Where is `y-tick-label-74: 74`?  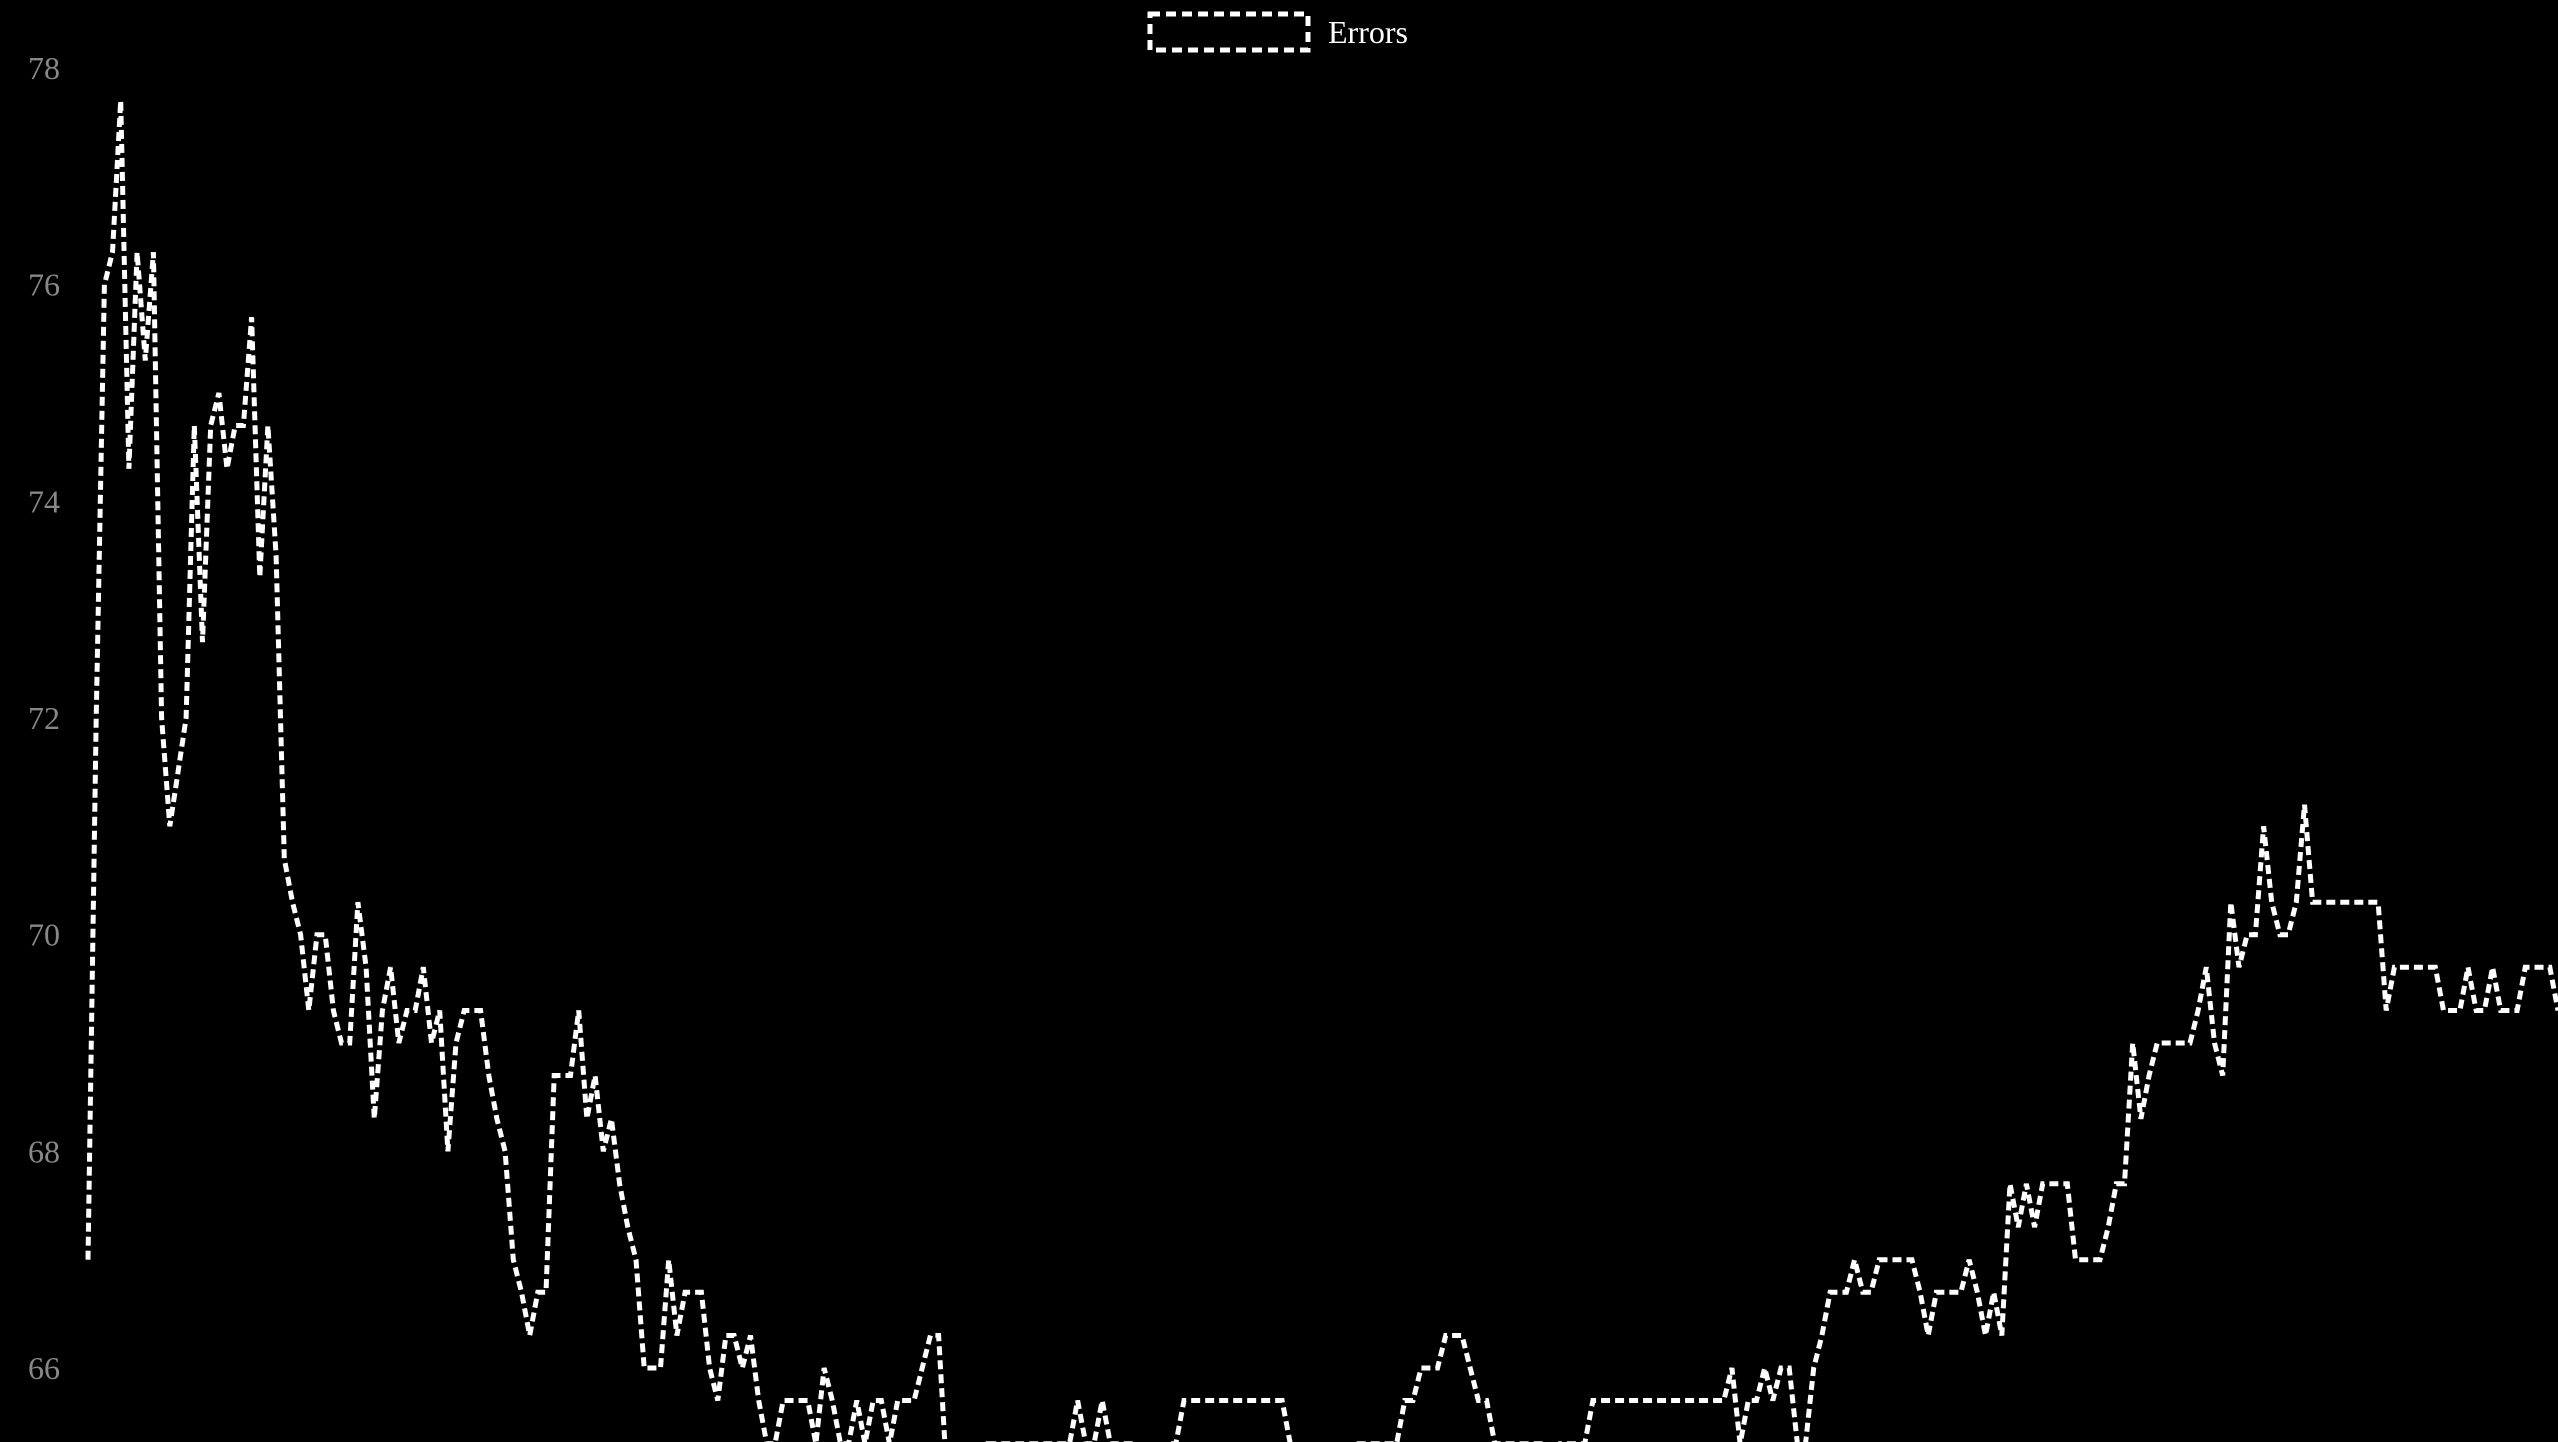
y-tick-label-74: 74 is located at coordinates (44, 501).